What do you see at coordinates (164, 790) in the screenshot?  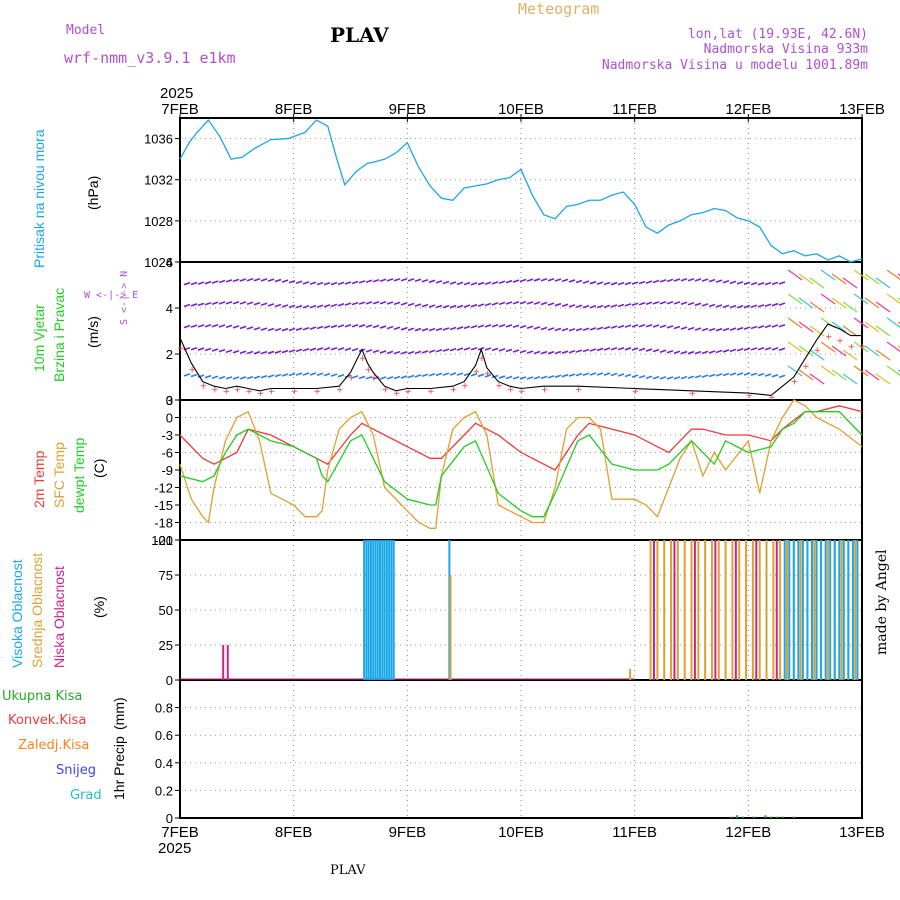 I see `y-tick-label-precip: 0.2` at bounding box center [164, 790].